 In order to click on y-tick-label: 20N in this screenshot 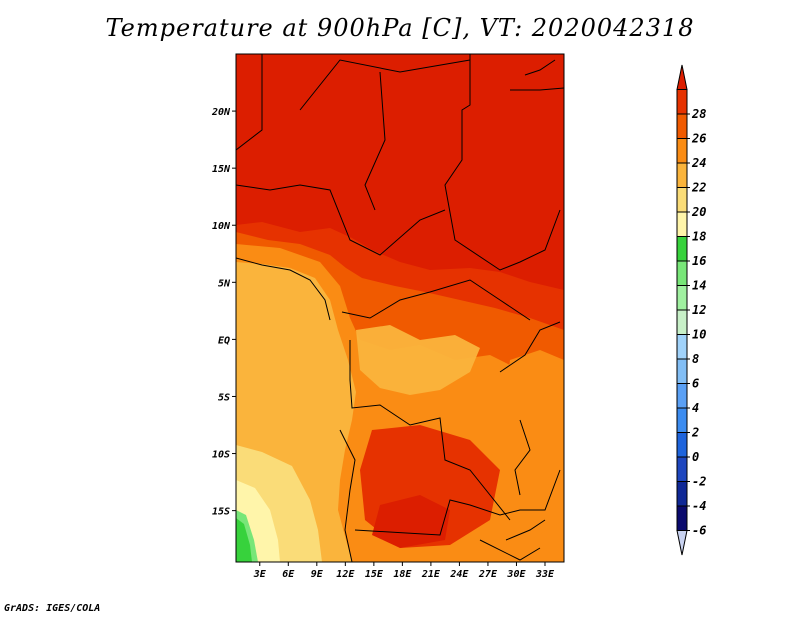, I will do `click(221, 112)`.